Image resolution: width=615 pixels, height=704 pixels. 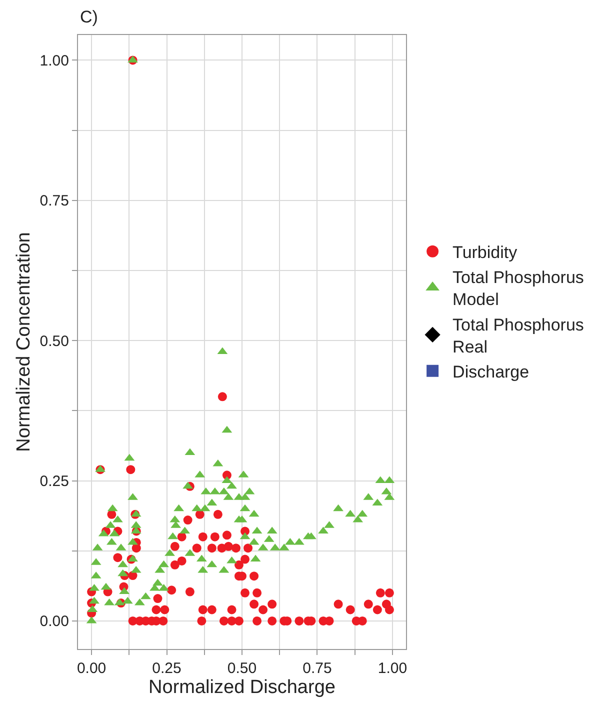 What do you see at coordinates (491, 372) in the screenshot?
I see `legend-label: Discharge` at bounding box center [491, 372].